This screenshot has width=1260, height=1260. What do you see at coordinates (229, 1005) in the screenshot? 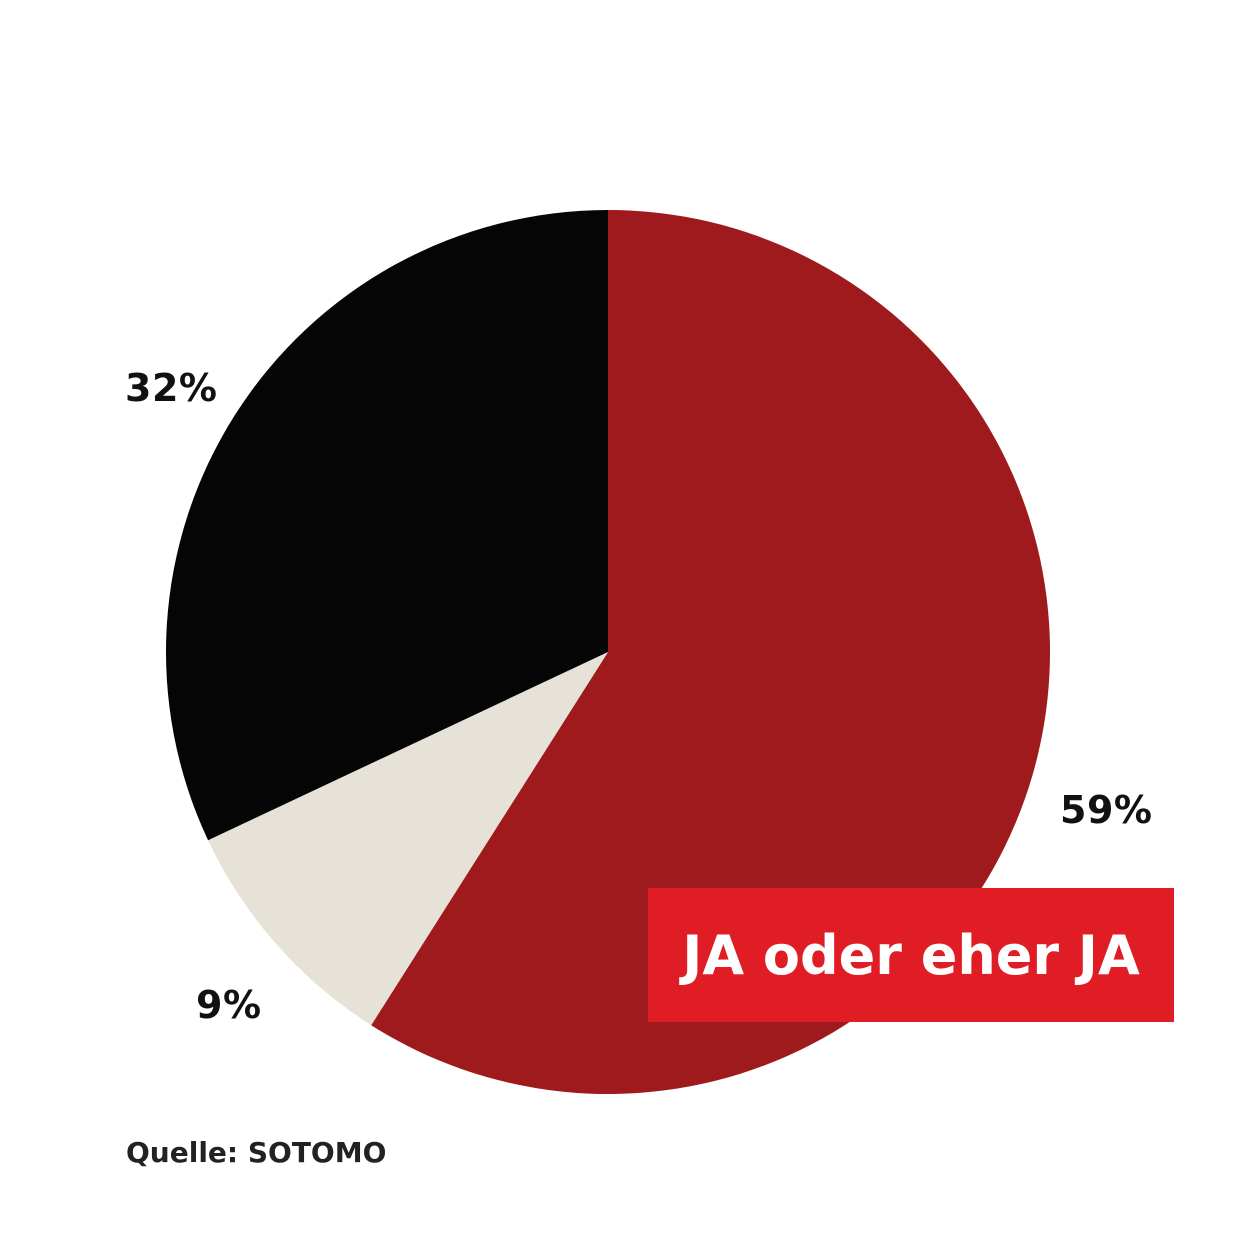
I see `slice-label-9: 9%` at bounding box center [229, 1005].